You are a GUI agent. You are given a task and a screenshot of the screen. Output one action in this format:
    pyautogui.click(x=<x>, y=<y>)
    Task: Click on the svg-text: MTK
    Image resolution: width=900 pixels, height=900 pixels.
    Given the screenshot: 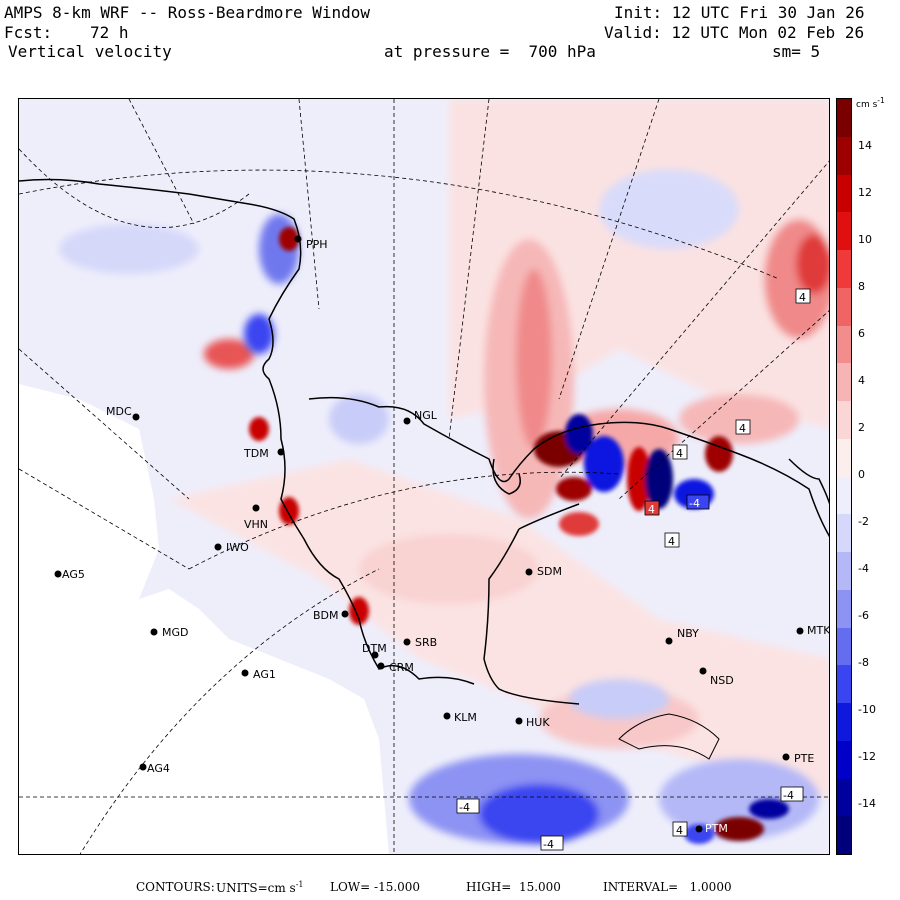 What is the action you would take?
    pyautogui.click(x=818, y=630)
    